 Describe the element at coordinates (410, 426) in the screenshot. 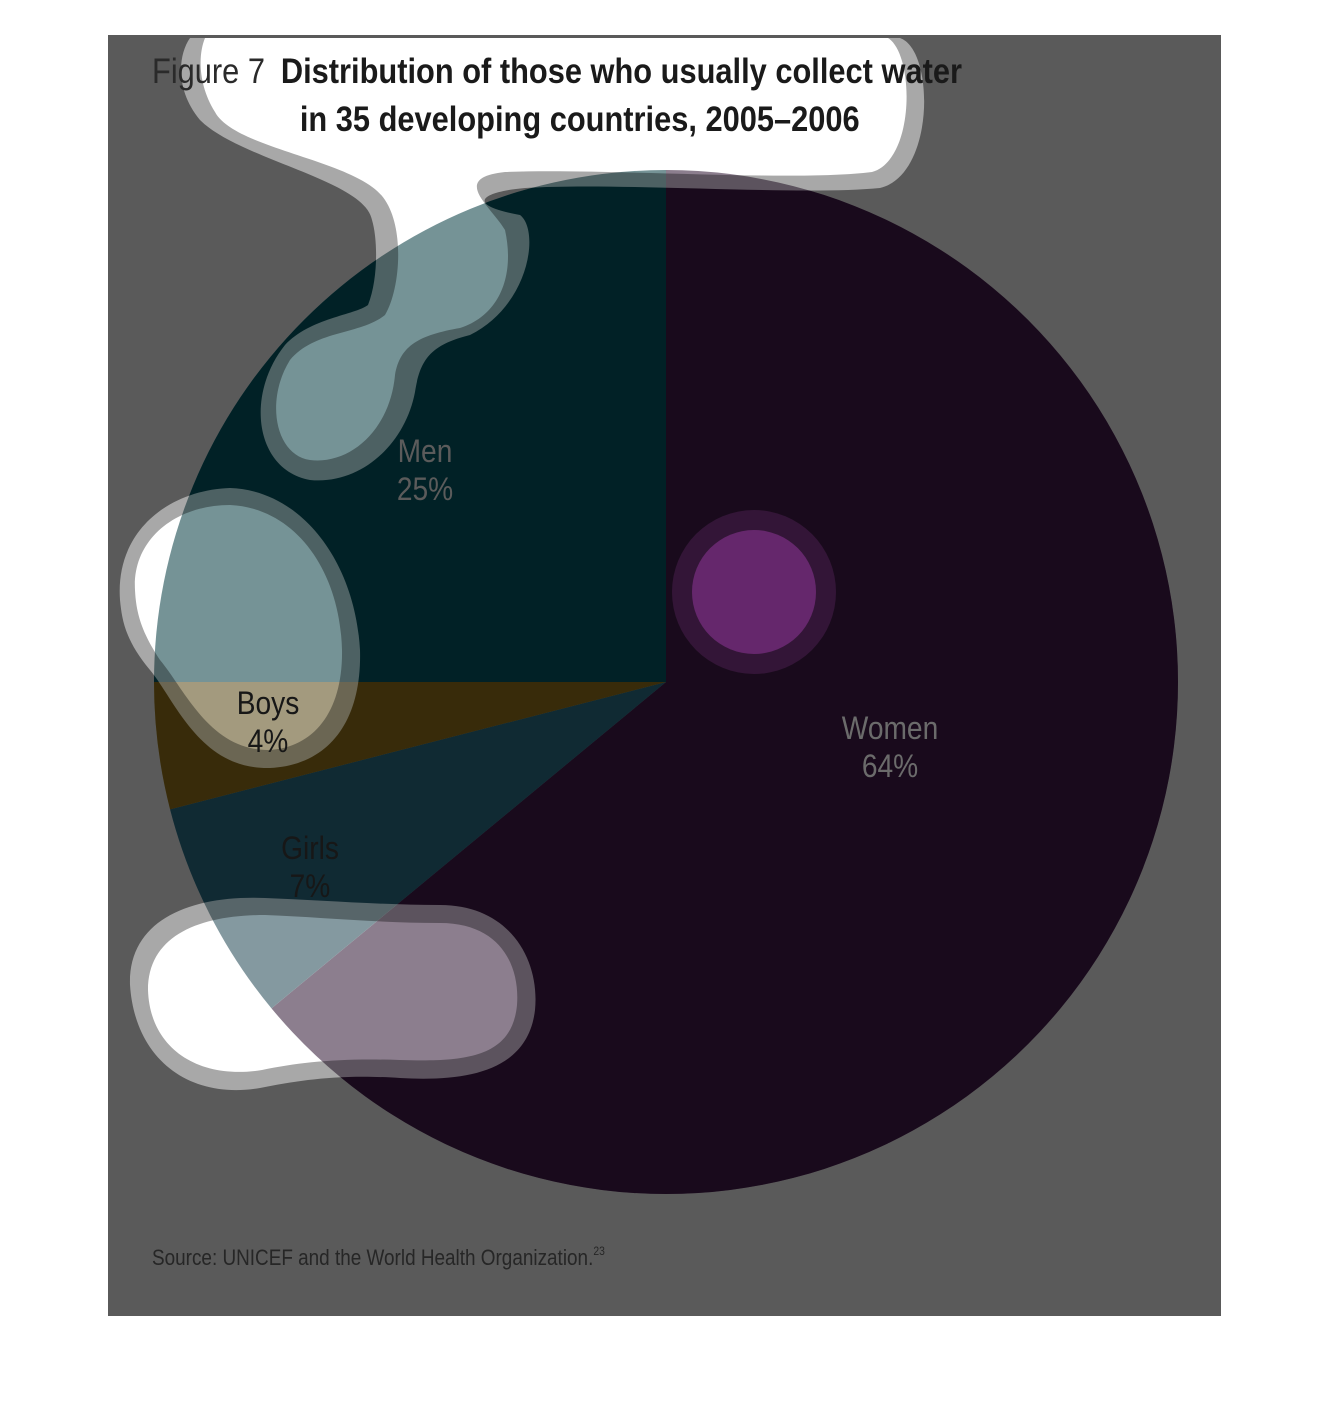

I see `pie-slice-overlay-men` at that location.